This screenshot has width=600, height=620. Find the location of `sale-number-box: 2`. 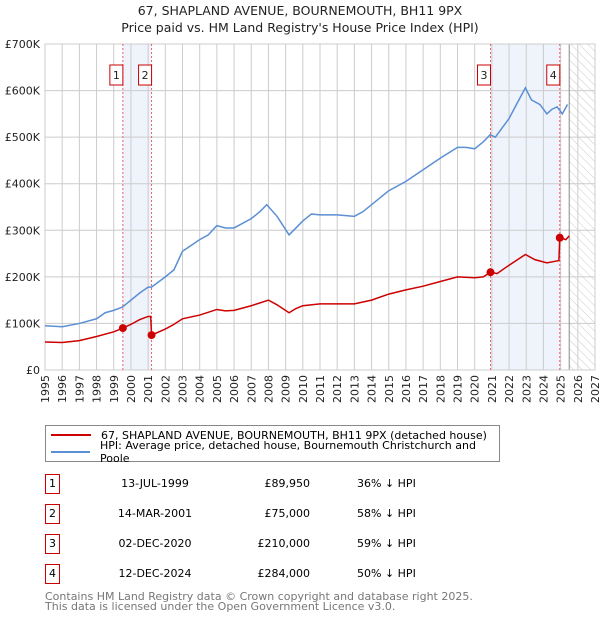

sale-number-box: 2 is located at coordinates (52, 514).